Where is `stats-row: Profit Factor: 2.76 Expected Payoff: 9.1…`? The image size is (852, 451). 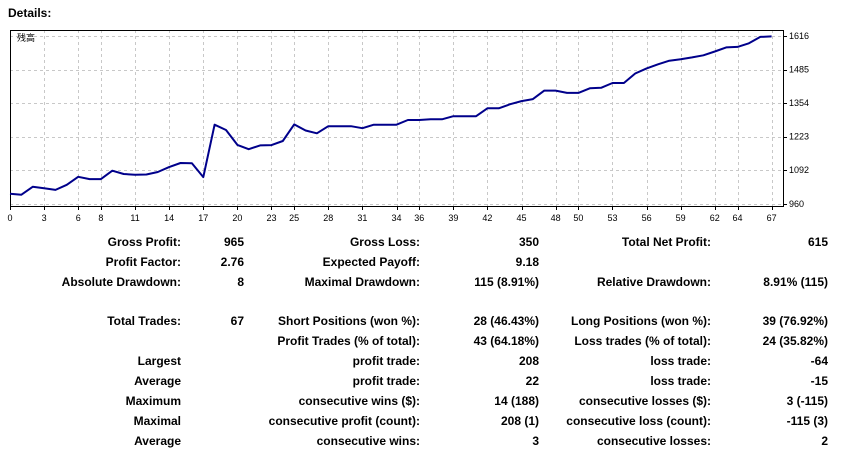 stats-row: Profit Factor: 2.76 Expected Payoff: 9.1… is located at coordinates (426, 262).